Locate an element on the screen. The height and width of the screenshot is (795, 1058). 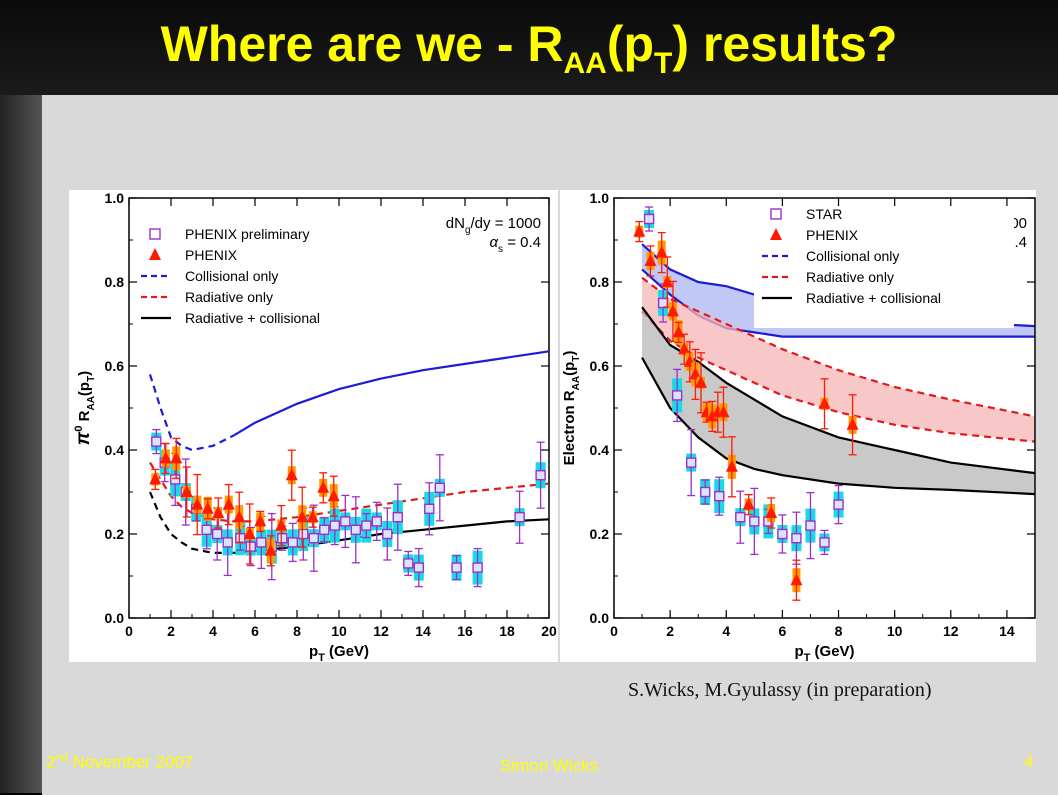
right-x-tick-label: 4 is located at coordinates (726, 631).